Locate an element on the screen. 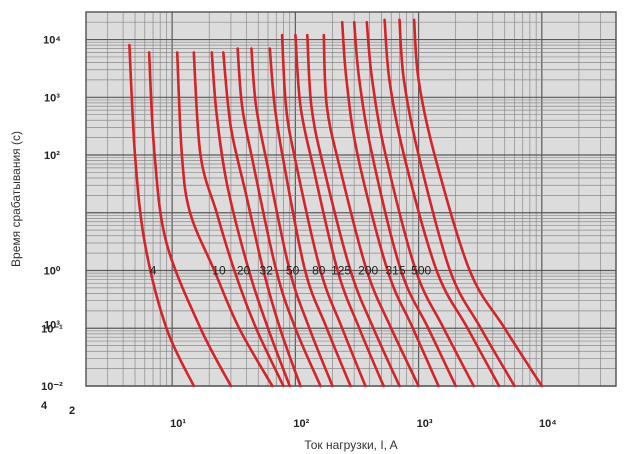  curve-160A is located at coordinates (390, 204).